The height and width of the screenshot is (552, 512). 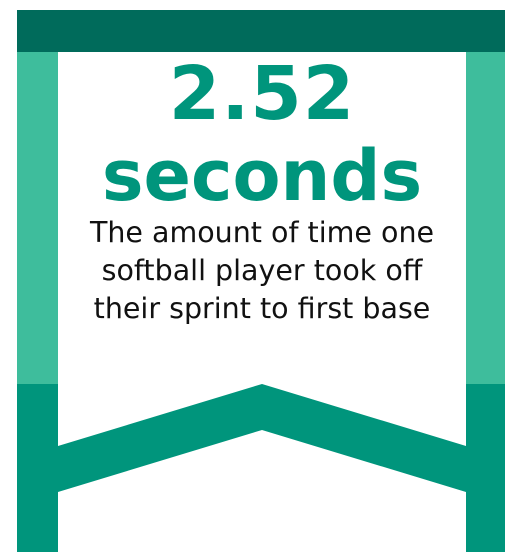 I want to click on stat-value: 2.52, so click(x=262, y=94).